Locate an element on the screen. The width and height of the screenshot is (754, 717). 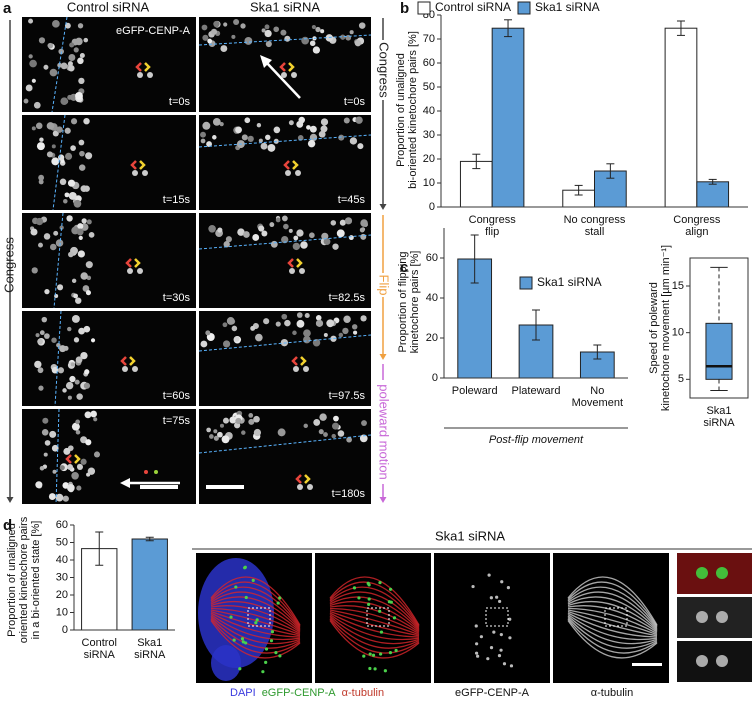
legend-label: Ska1 siRNA is located at coordinates (569, 282).